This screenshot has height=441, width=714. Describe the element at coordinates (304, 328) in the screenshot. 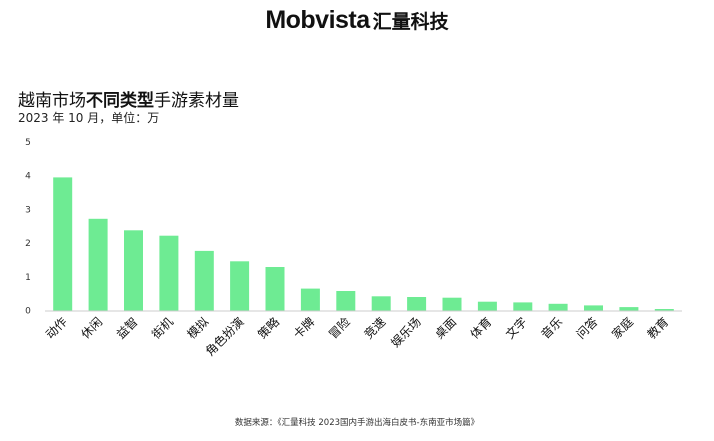

I see `x-tick-label: 卡牌` at that location.